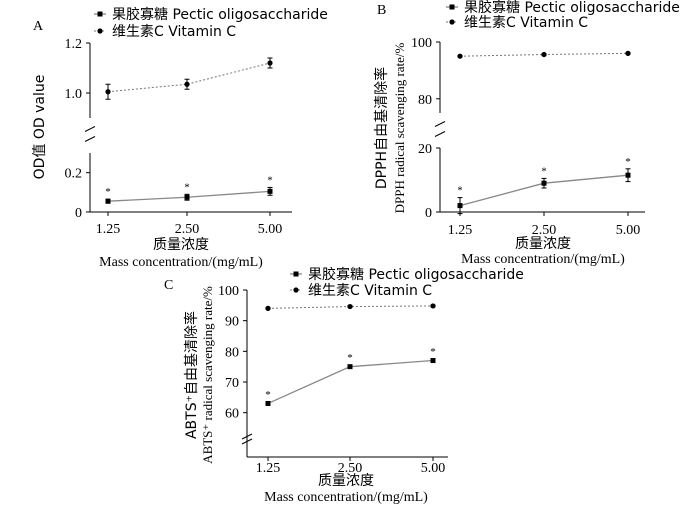 Image resolution: width=700 pixels, height=507 pixels. What do you see at coordinates (381, 128) in the screenshot?
I see `y-axis-label-zh: DPPH自由基清除率` at bounding box center [381, 128].